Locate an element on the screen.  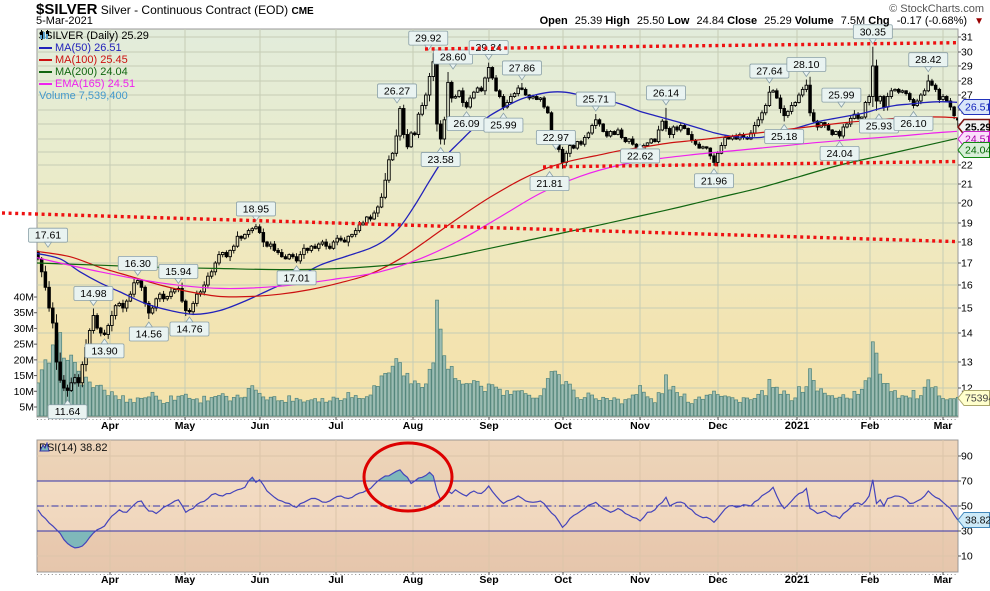
svg-text: 75394 is located at coordinates (977, 399).